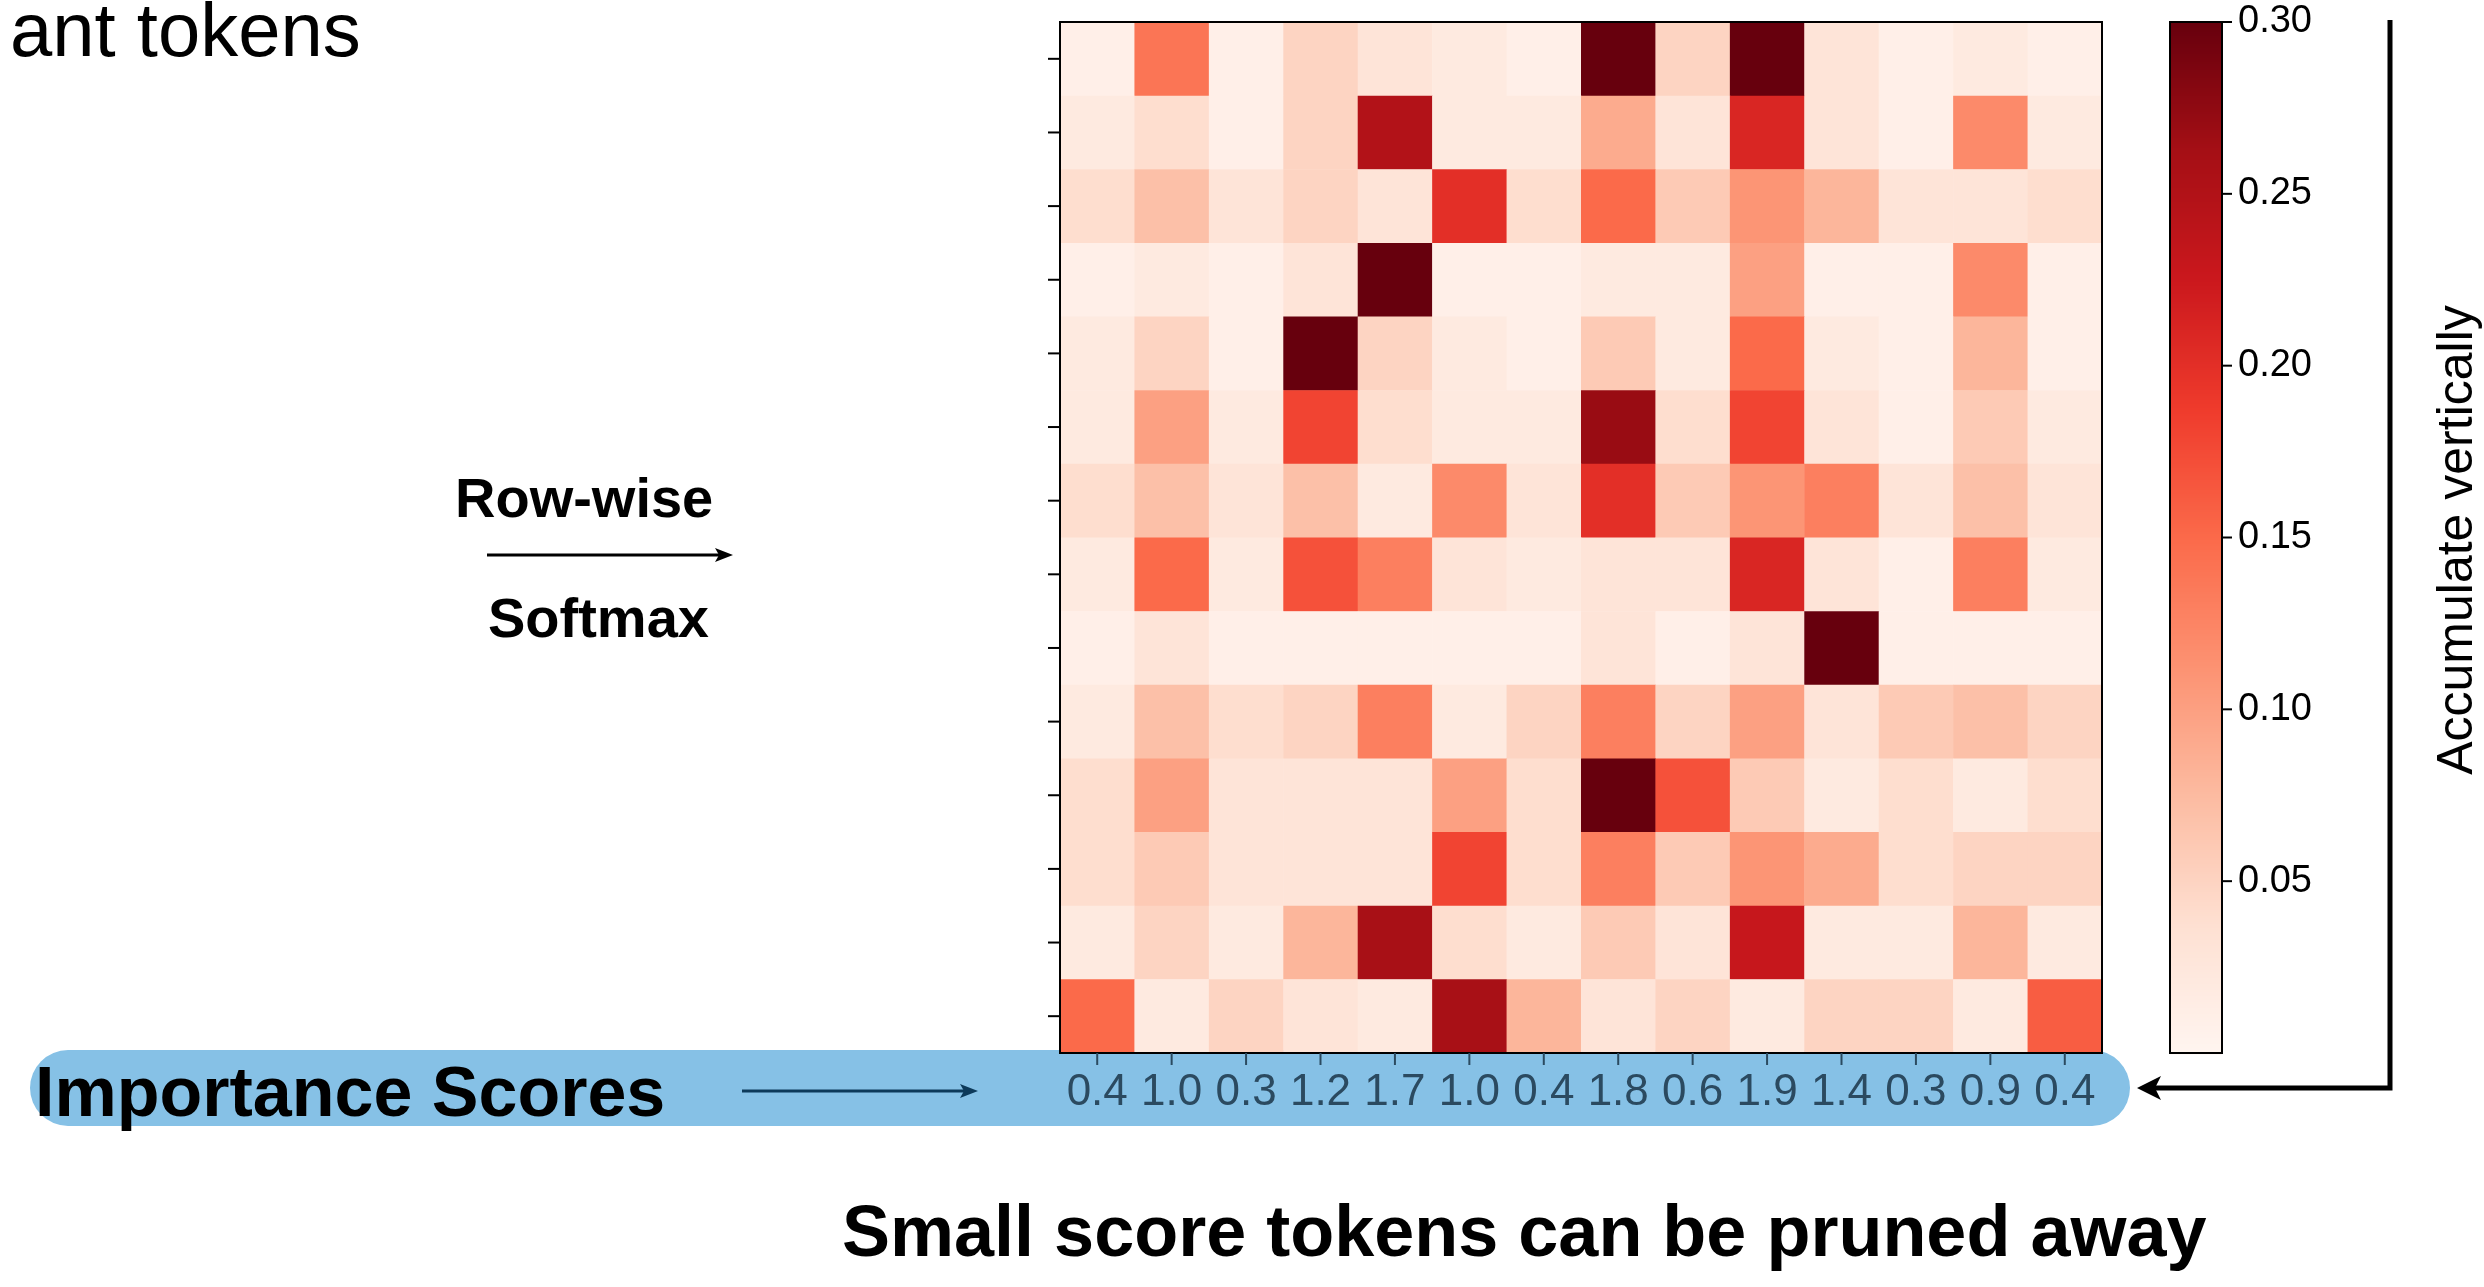  I want to click on x-tick-label: 1.7, so click(1395, 1090).